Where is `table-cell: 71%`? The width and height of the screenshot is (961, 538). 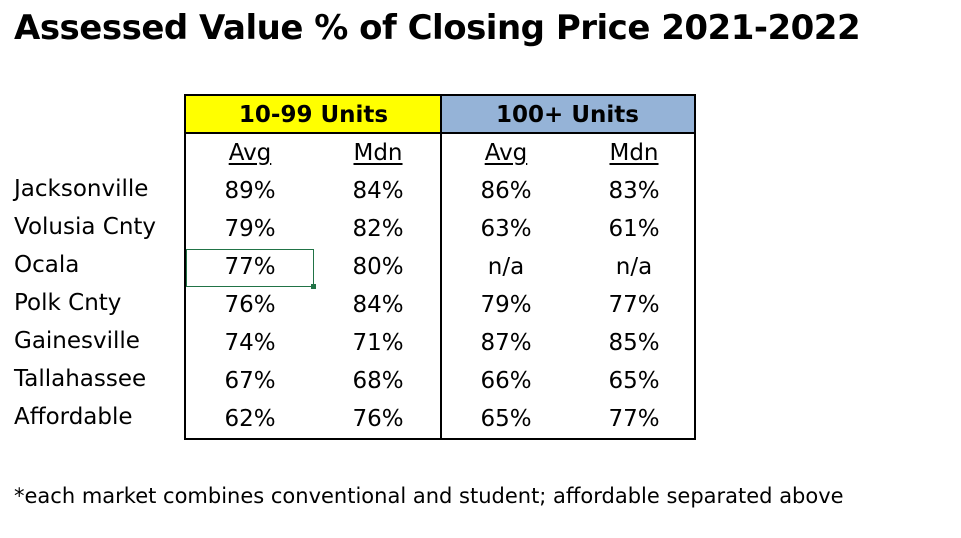 table-cell: 71% is located at coordinates (378, 343).